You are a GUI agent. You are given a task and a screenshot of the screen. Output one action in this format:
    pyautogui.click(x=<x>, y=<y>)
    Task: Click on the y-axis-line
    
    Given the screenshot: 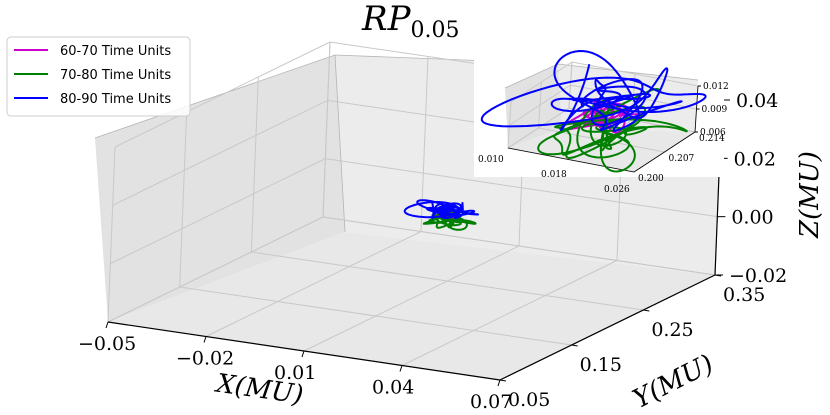 What is the action you would take?
    pyautogui.click(x=607, y=327)
    